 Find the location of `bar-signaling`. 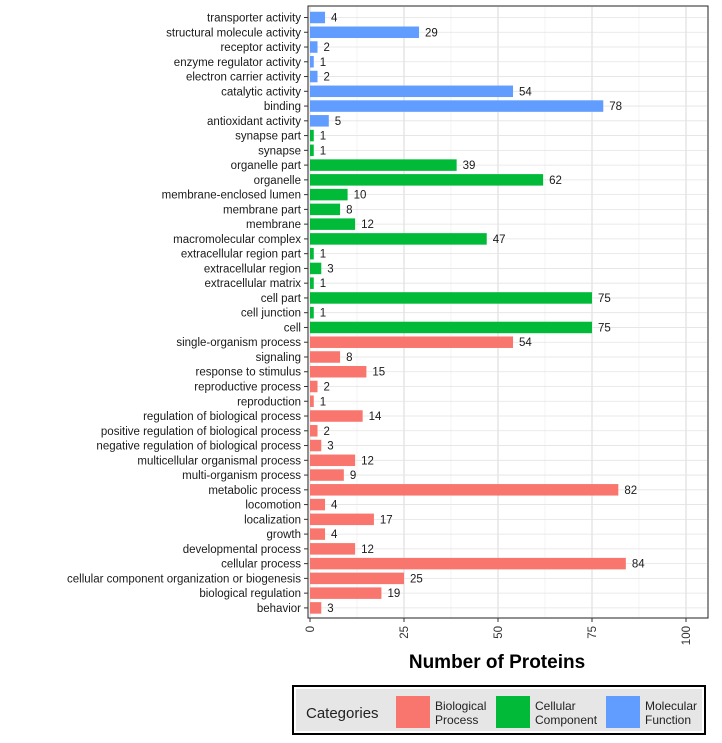

bar-signaling is located at coordinates (325, 357).